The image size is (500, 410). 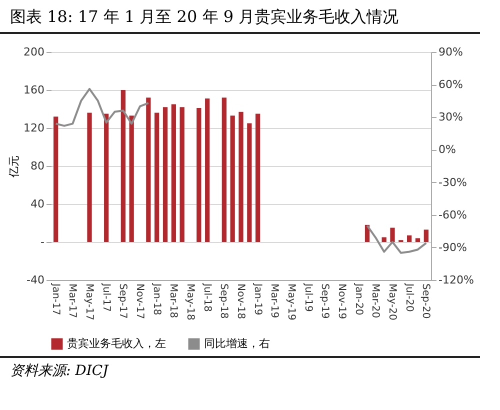 What do you see at coordinates (37, 204) in the screenshot?
I see `y-tick-label: 40` at bounding box center [37, 204].